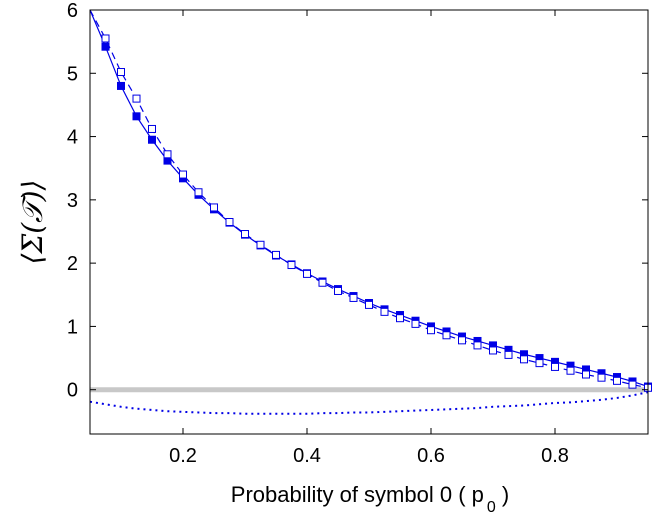  Describe the element at coordinates (502, 494) in the screenshot. I see `x-axis-label-tail: )` at that location.